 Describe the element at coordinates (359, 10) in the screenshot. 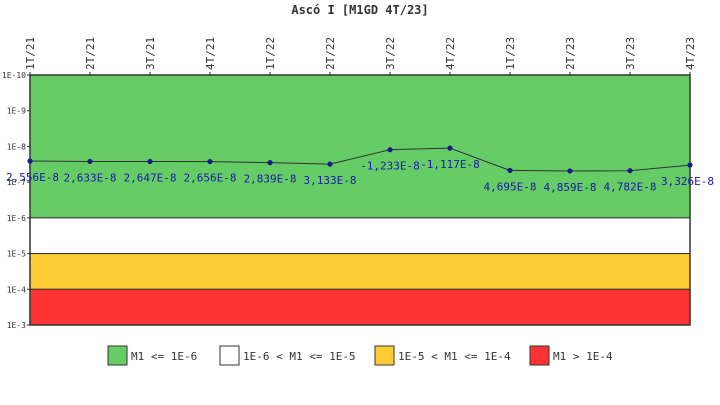

I see `chart-title: Ascó I [M1GD 4T/23]` at that location.